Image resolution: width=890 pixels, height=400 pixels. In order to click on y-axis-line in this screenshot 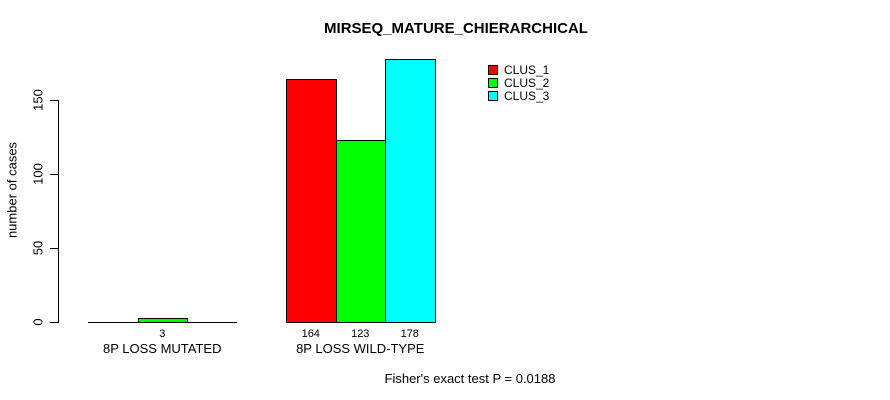, I will do `click(58, 211)`.